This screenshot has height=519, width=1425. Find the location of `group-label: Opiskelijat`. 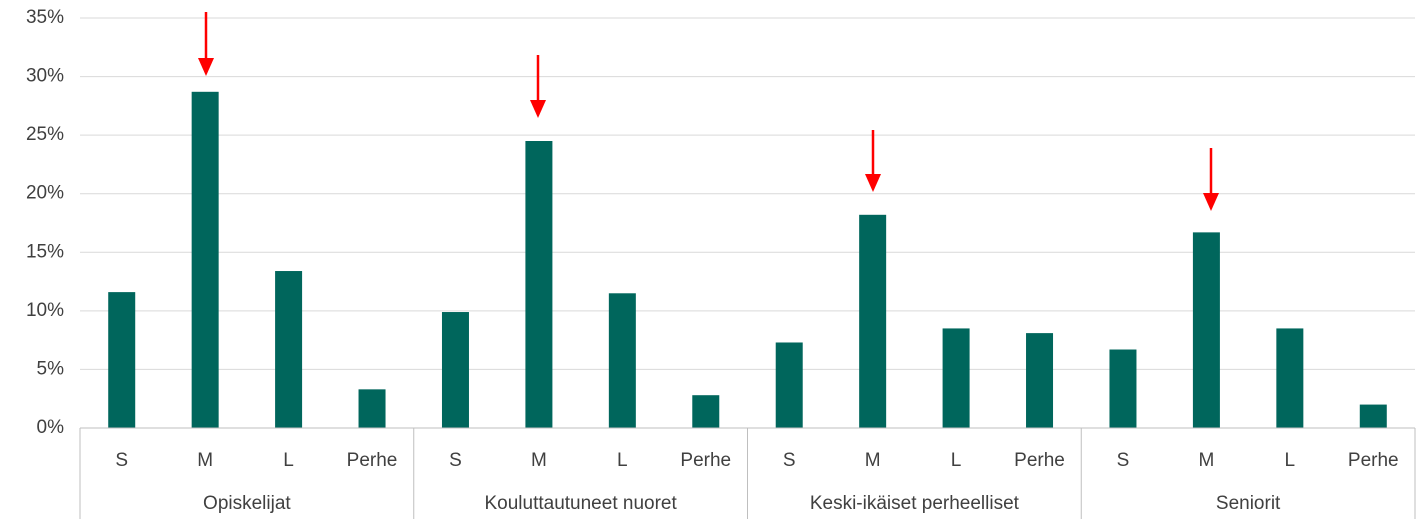

group-label: Opiskelijat is located at coordinates (247, 503).